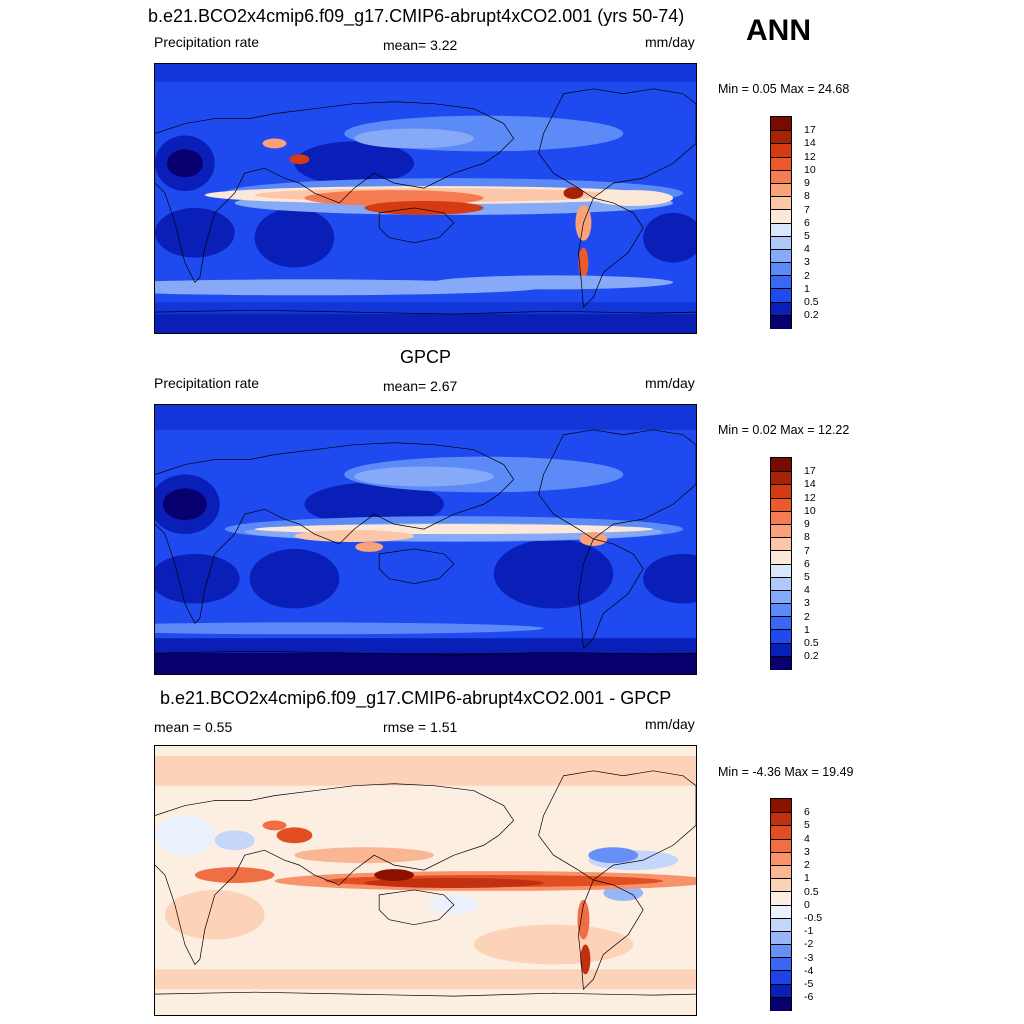 Image resolution: width=1024 pixels, height=1024 pixels. Describe the element at coordinates (809, 944) in the screenshot. I see `colorbar-tick-label: -2` at that location.